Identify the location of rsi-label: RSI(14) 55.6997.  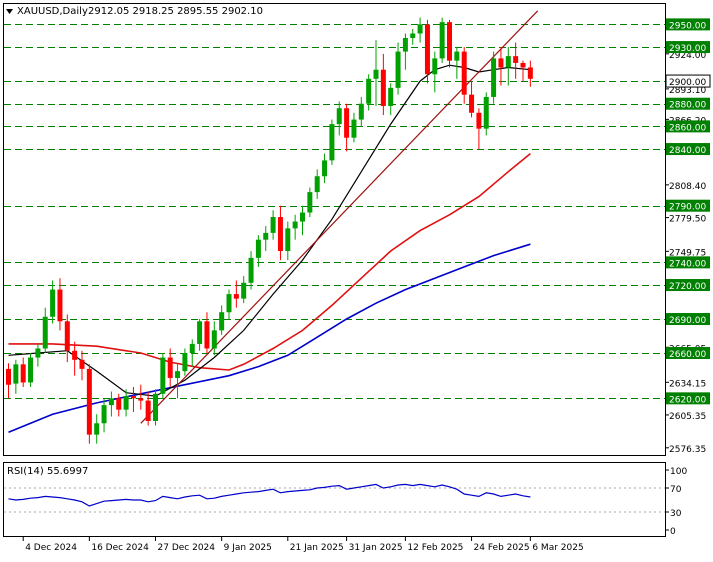
(47, 471).